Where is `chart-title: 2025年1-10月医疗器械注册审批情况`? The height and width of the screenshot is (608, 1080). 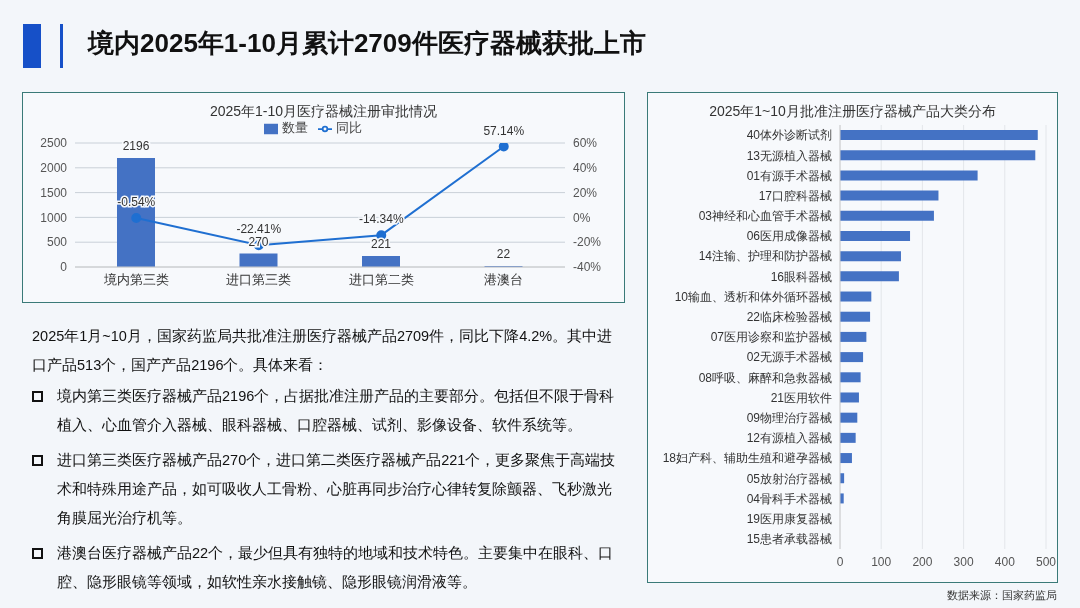
chart-title: 2025年1-10月医疗器械注册审批情况 is located at coordinates (323, 112).